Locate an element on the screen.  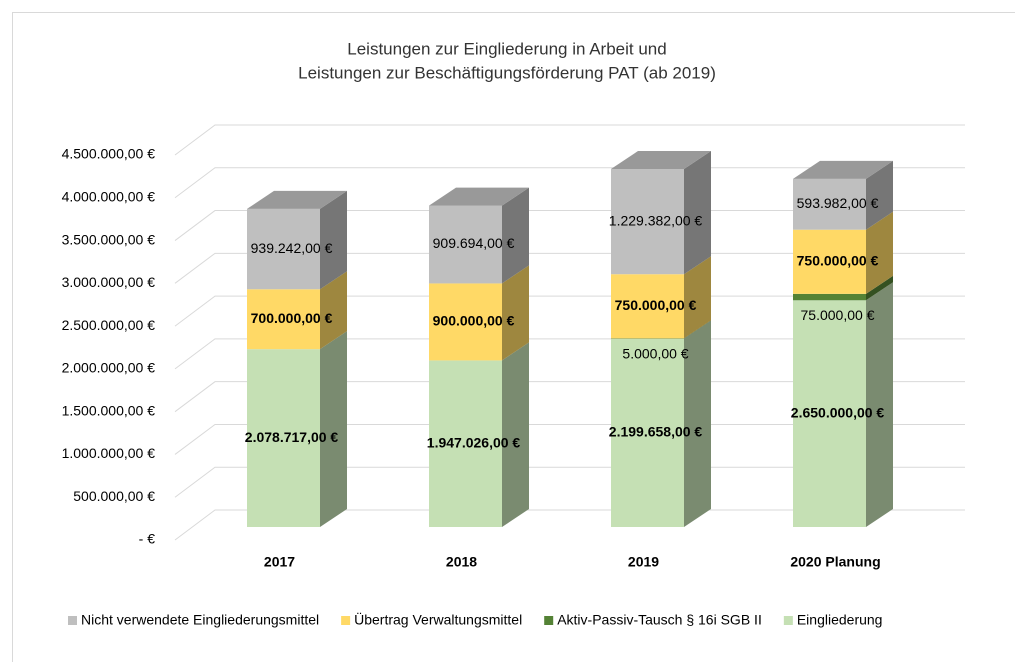
data-label: 909.694,00 € is located at coordinates (474, 243).